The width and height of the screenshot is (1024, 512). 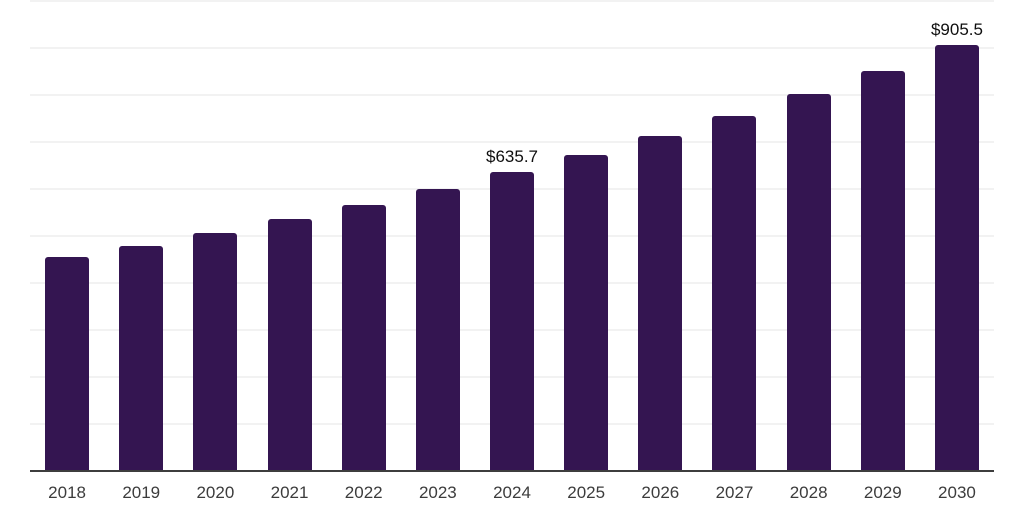 What do you see at coordinates (882, 492) in the screenshot?
I see `x-tick-label-2029: 2029` at bounding box center [882, 492].